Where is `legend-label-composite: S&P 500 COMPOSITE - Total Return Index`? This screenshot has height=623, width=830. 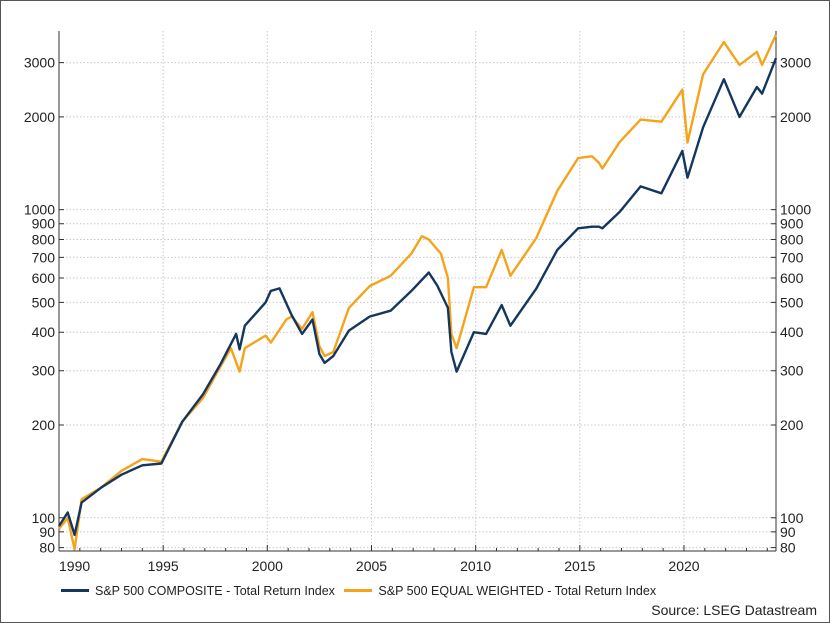 legend-label-composite: S&P 500 COMPOSITE - Total Return Index is located at coordinates (215, 590).